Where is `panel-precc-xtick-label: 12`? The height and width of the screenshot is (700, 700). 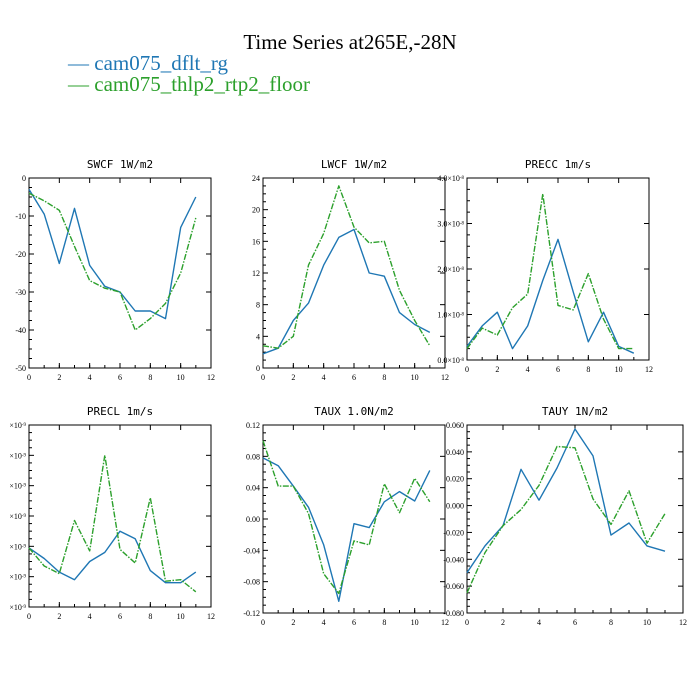
panel-precc-xtick-label: 12 is located at coordinates (649, 369).